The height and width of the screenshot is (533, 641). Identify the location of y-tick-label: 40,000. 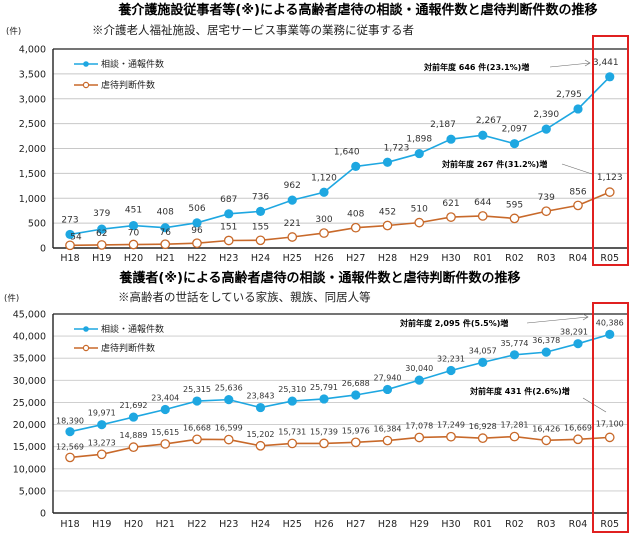
(29, 337).